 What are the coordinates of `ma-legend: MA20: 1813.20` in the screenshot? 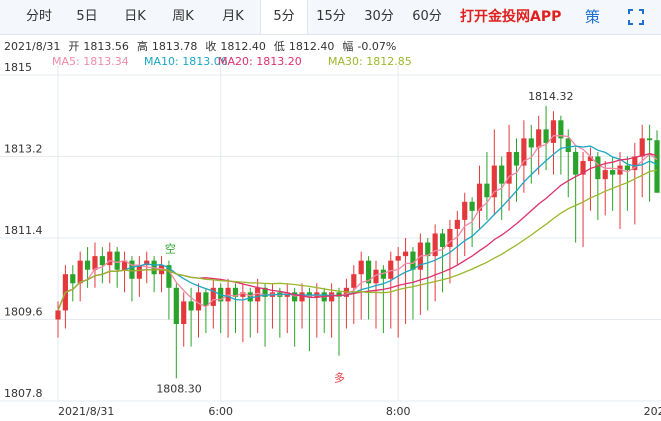 It's located at (260, 61).